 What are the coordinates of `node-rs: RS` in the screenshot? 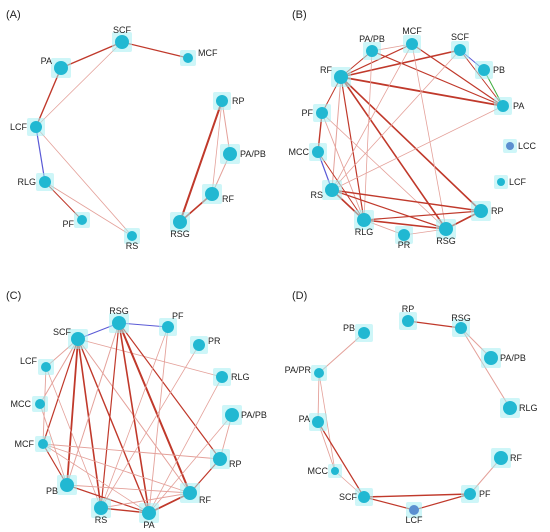 It's located at (326, 190).